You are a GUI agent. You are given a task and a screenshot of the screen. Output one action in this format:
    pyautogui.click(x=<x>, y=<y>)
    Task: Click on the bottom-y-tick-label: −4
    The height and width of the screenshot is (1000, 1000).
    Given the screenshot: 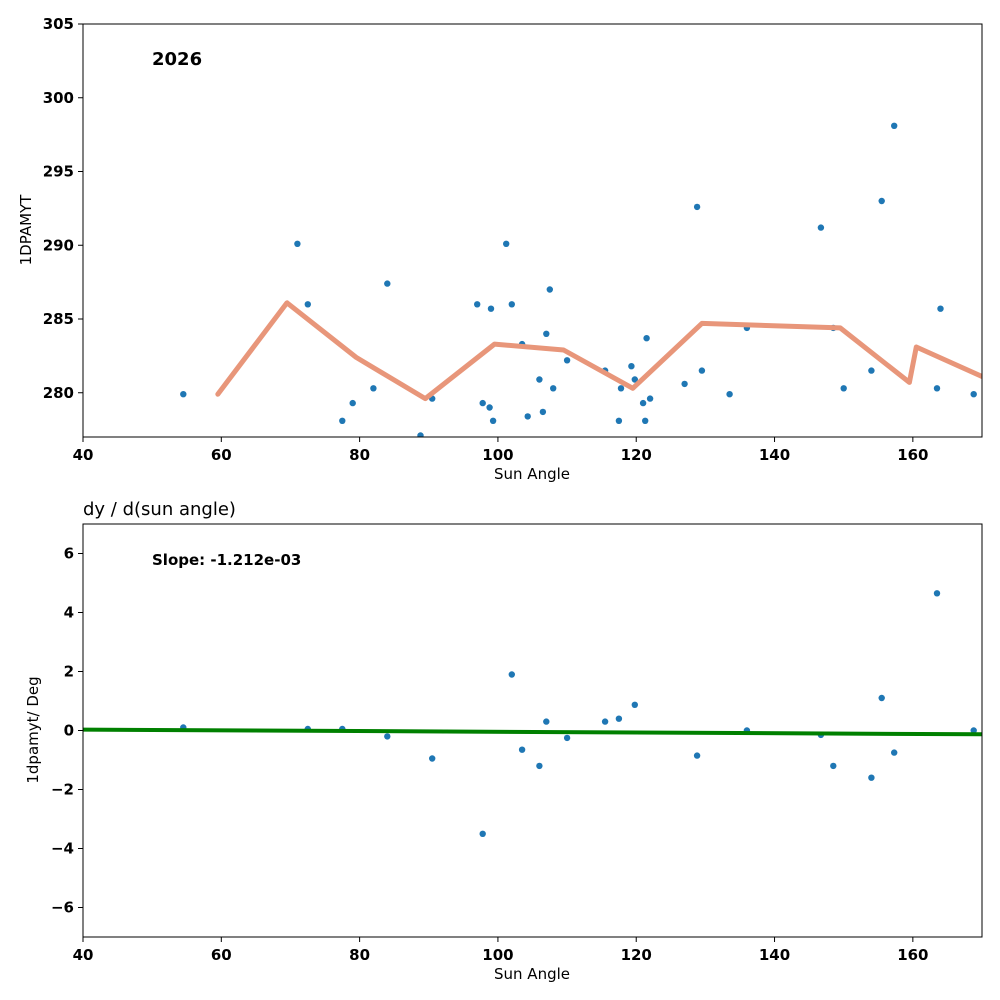 What is the action you would take?
    pyautogui.click(x=62, y=849)
    